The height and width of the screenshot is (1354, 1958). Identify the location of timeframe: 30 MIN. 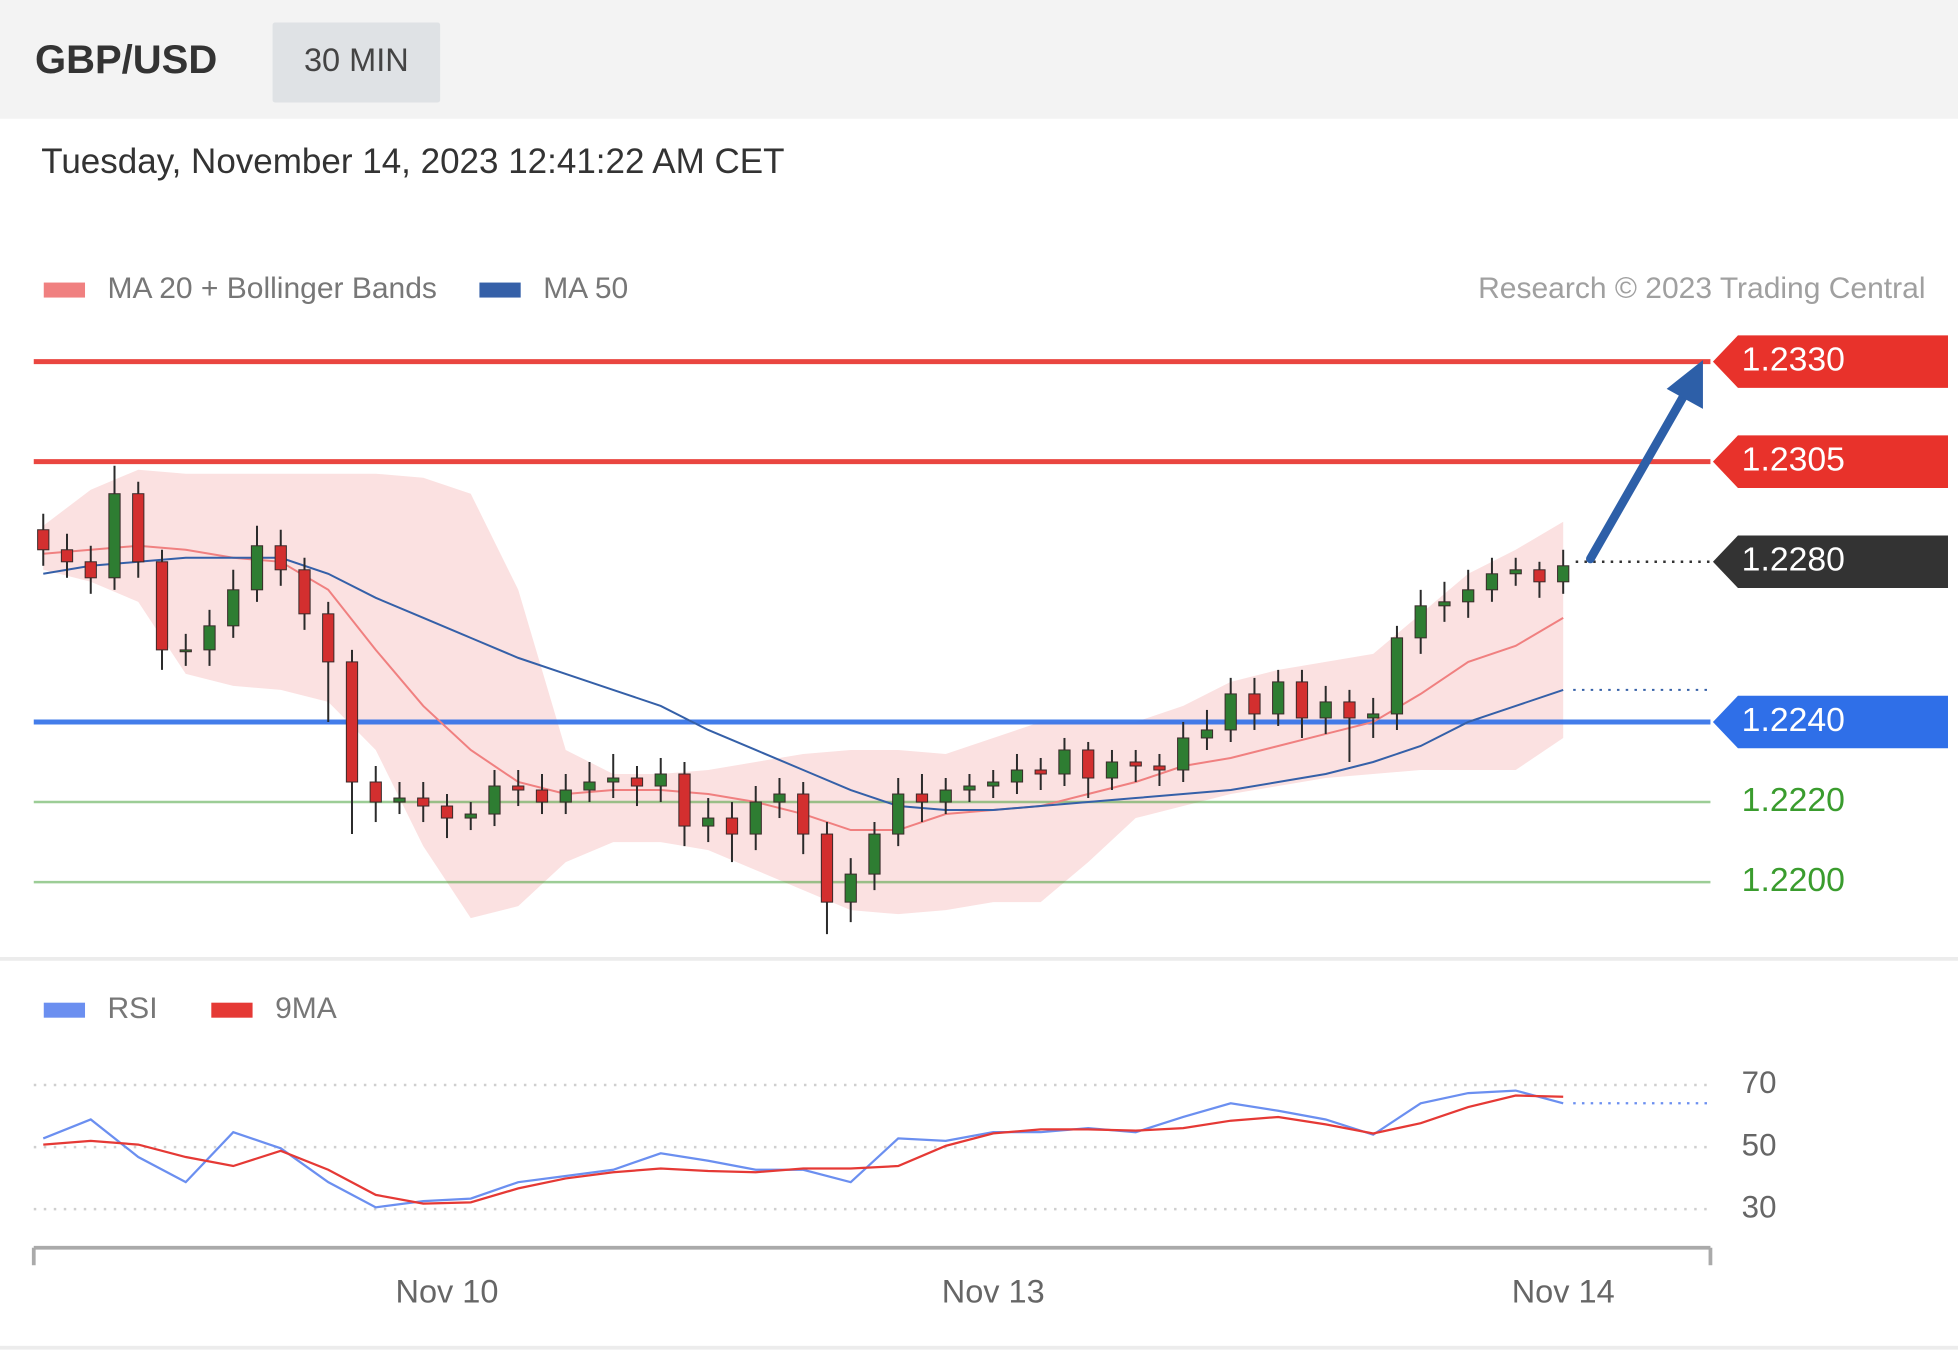
(356, 60).